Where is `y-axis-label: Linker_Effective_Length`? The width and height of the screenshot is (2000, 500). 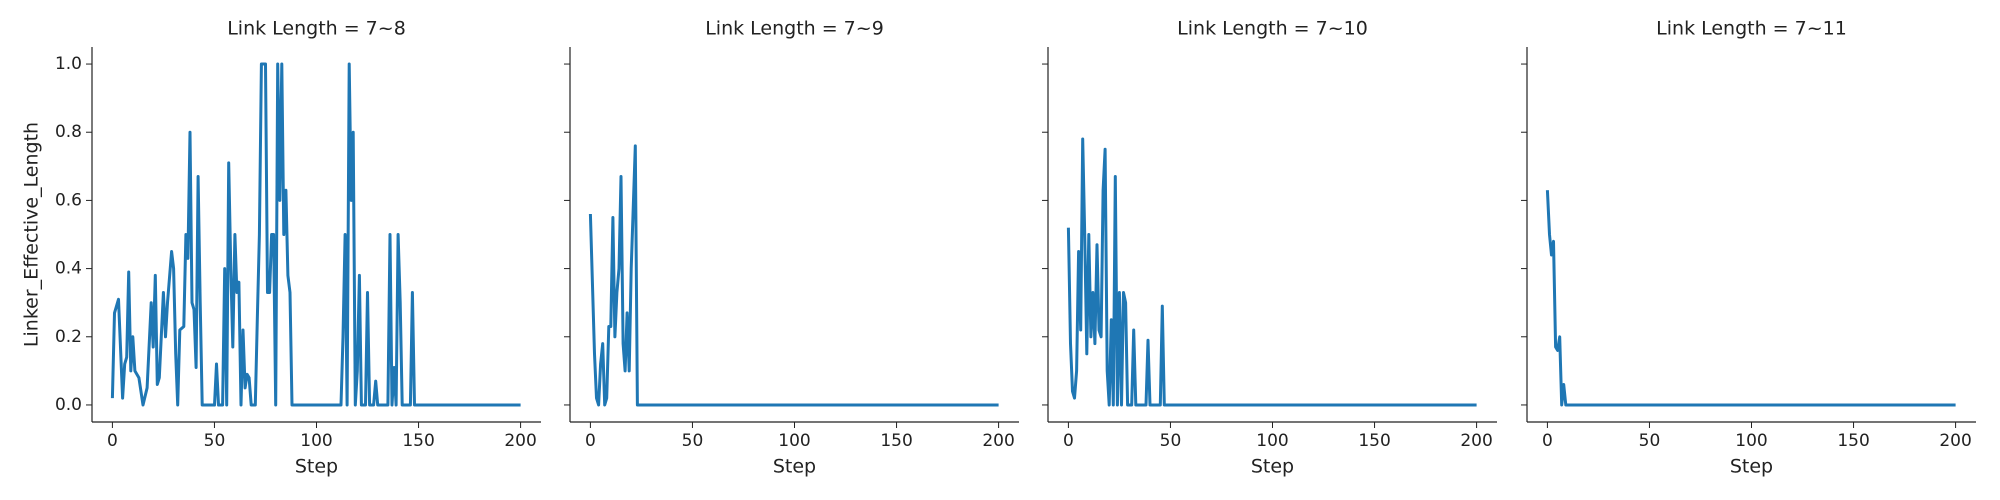 y-axis-label: Linker_Effective_Length is located at coordinates (32, 234).